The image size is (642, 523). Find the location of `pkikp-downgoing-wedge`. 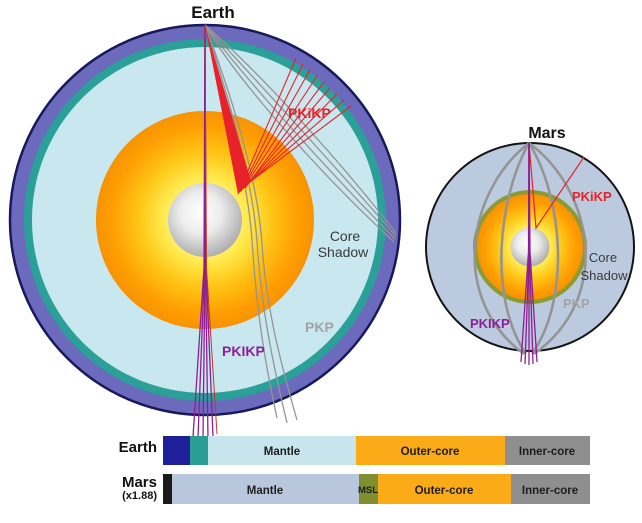

pkikp-downgoing-wedge is located at coordinates (228, 109).